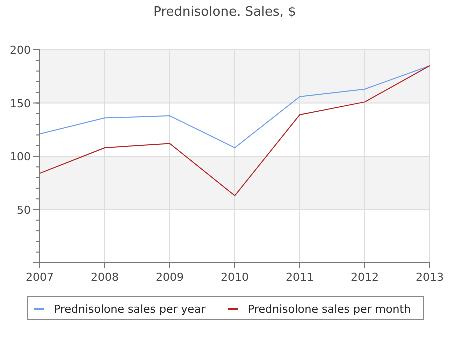 Image resolution: width=450 pixels, height=350 pixels. What do you see at coordinates (105, 277) in the screenshot?
I see `x-tick-label: 2008` at bounding box center [105, 277].